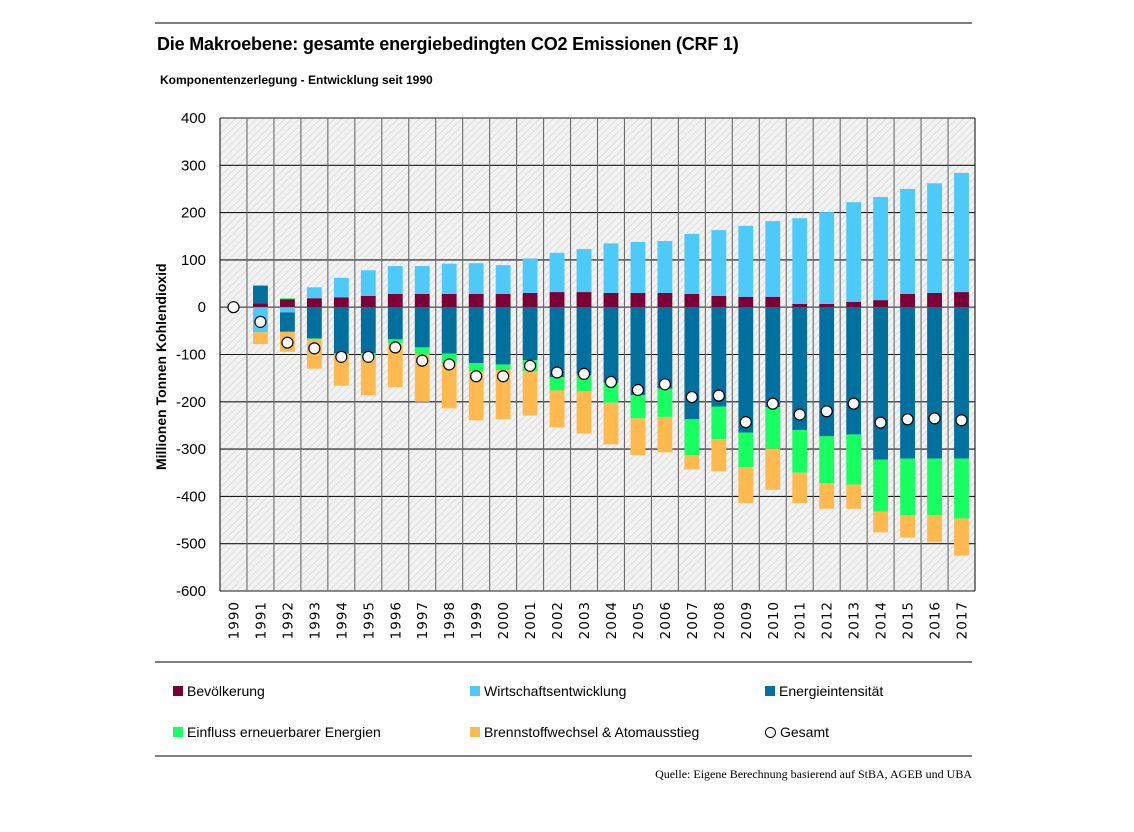 Image resolution: width=1134 pixels, height=832 pixels. What do you see at coordinates (315, 620) in the screenshot?
I see `x-tick-label: 1993` at bounding box center [315, 620].